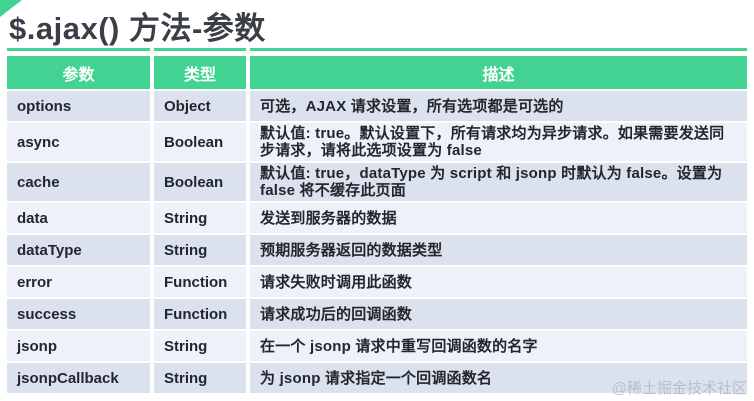 The height and width of the screenshot is (401, 754). Describe the element at coordinates (78, 346) in the screenshot. I see `param-cell: jsonp` at that location.